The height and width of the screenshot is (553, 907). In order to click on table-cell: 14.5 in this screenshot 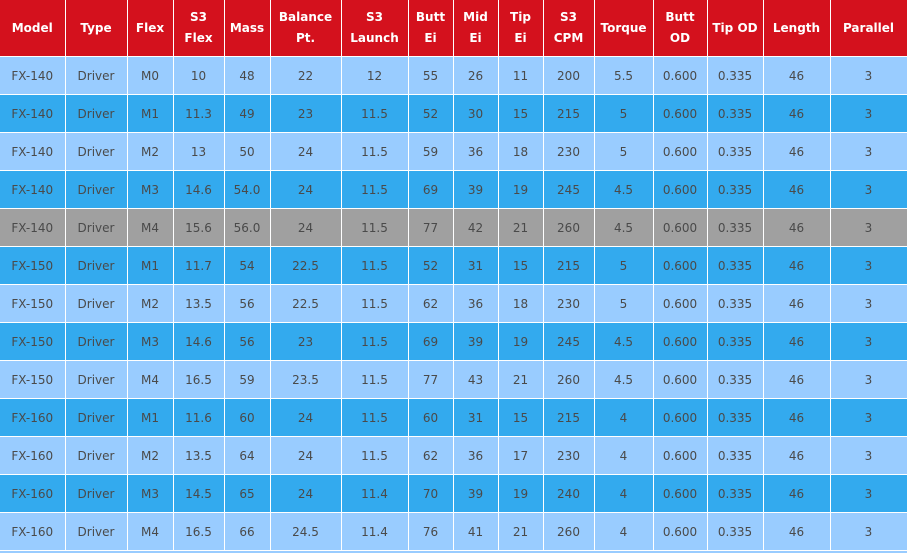, I will do `click(199, 493)`.